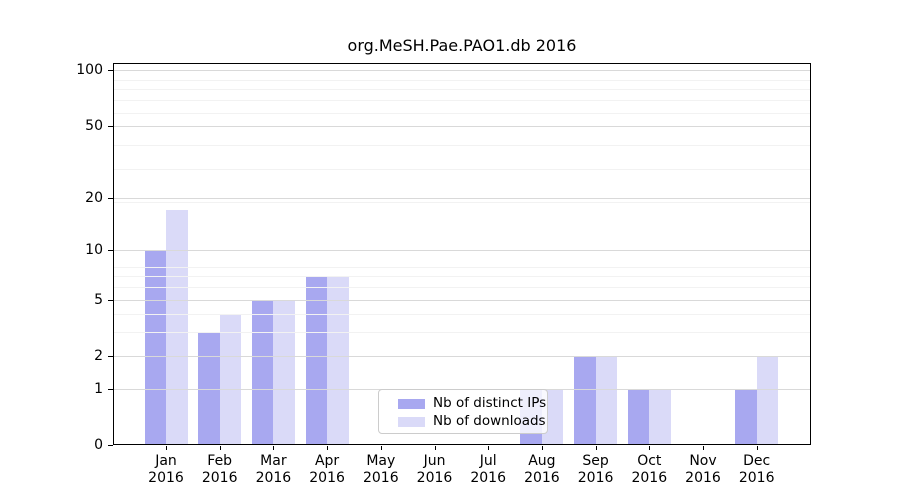 The height and width of the screenshot is (500, 900). What do you see at coordinates (89, 70) in the screenshot?
I see `y-tick-label: 100` at bounding box center [89, 70].